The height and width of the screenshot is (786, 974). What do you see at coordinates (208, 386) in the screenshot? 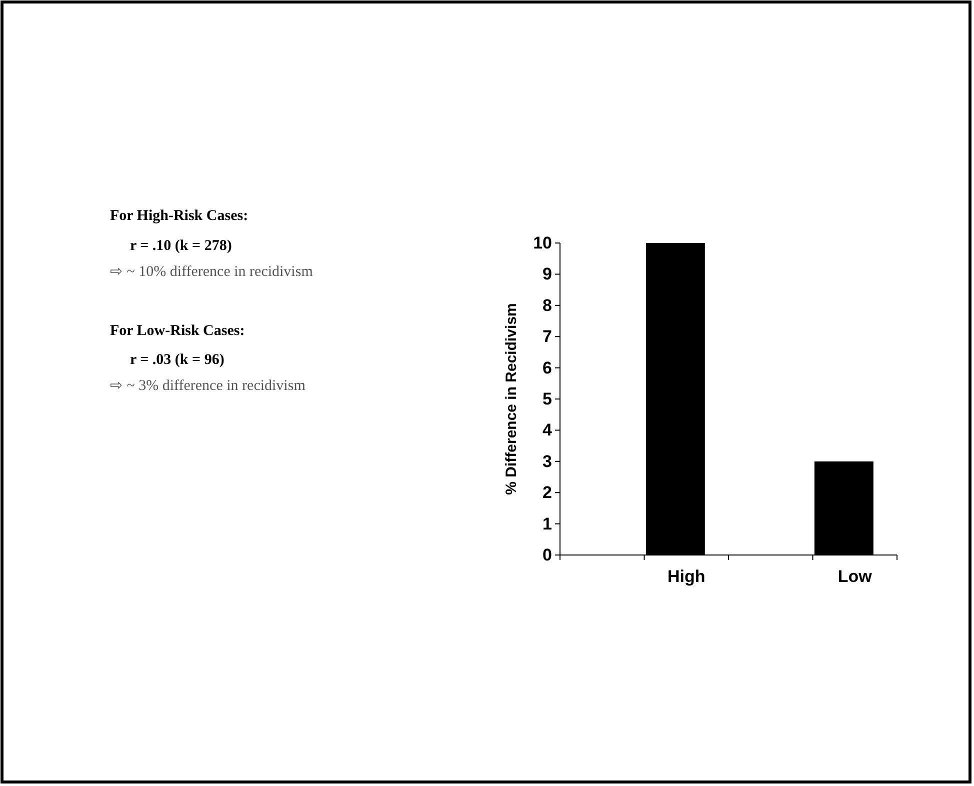
I see `text: ⇨ ~ 3% difference in recidivism` at bounding box center [208, 386].